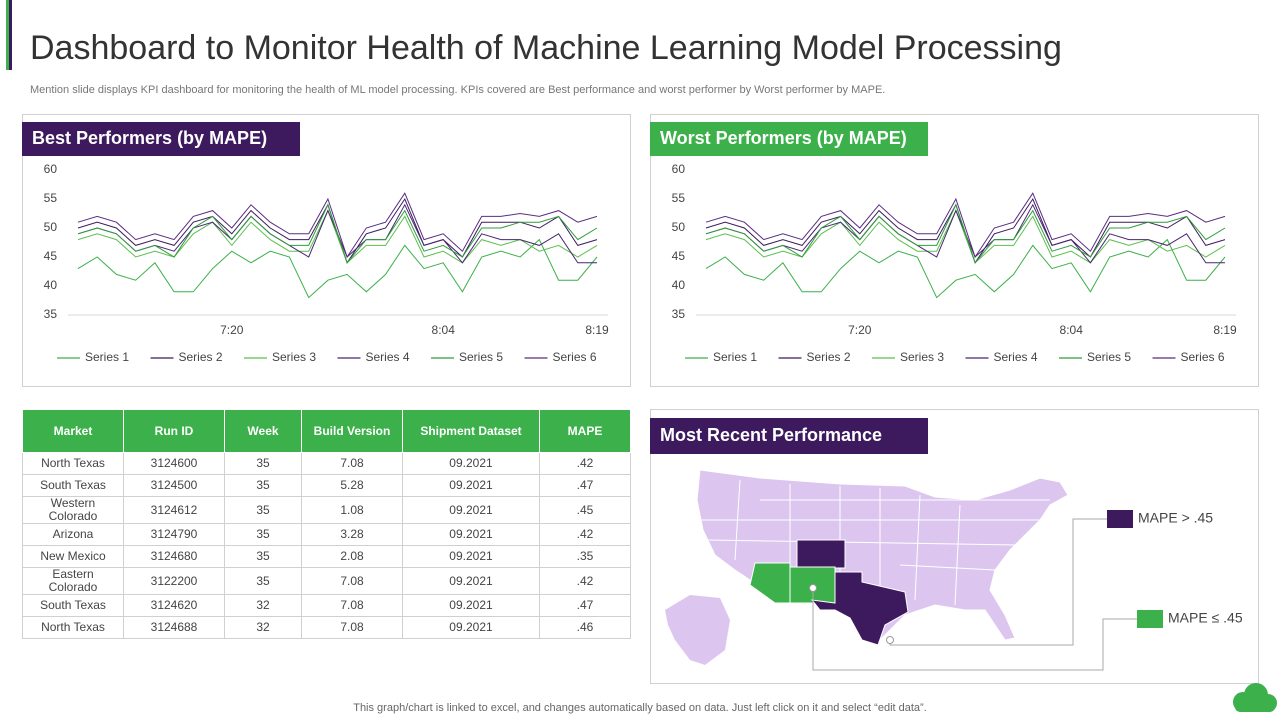 This screenshot has width=1280, height=720. What do you see at coordinates (352, 431) in the screenshot?
I see `column-header: Build Version` at bounding box center [352, 431].